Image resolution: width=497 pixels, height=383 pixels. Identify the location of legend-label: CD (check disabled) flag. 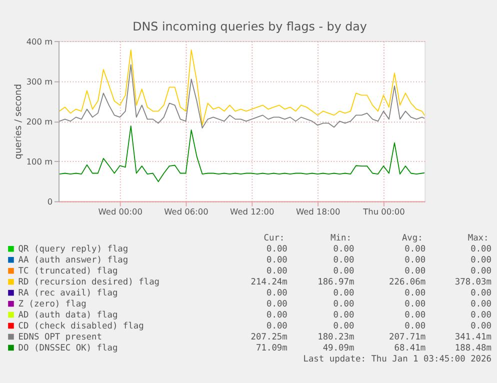
(81, 327).